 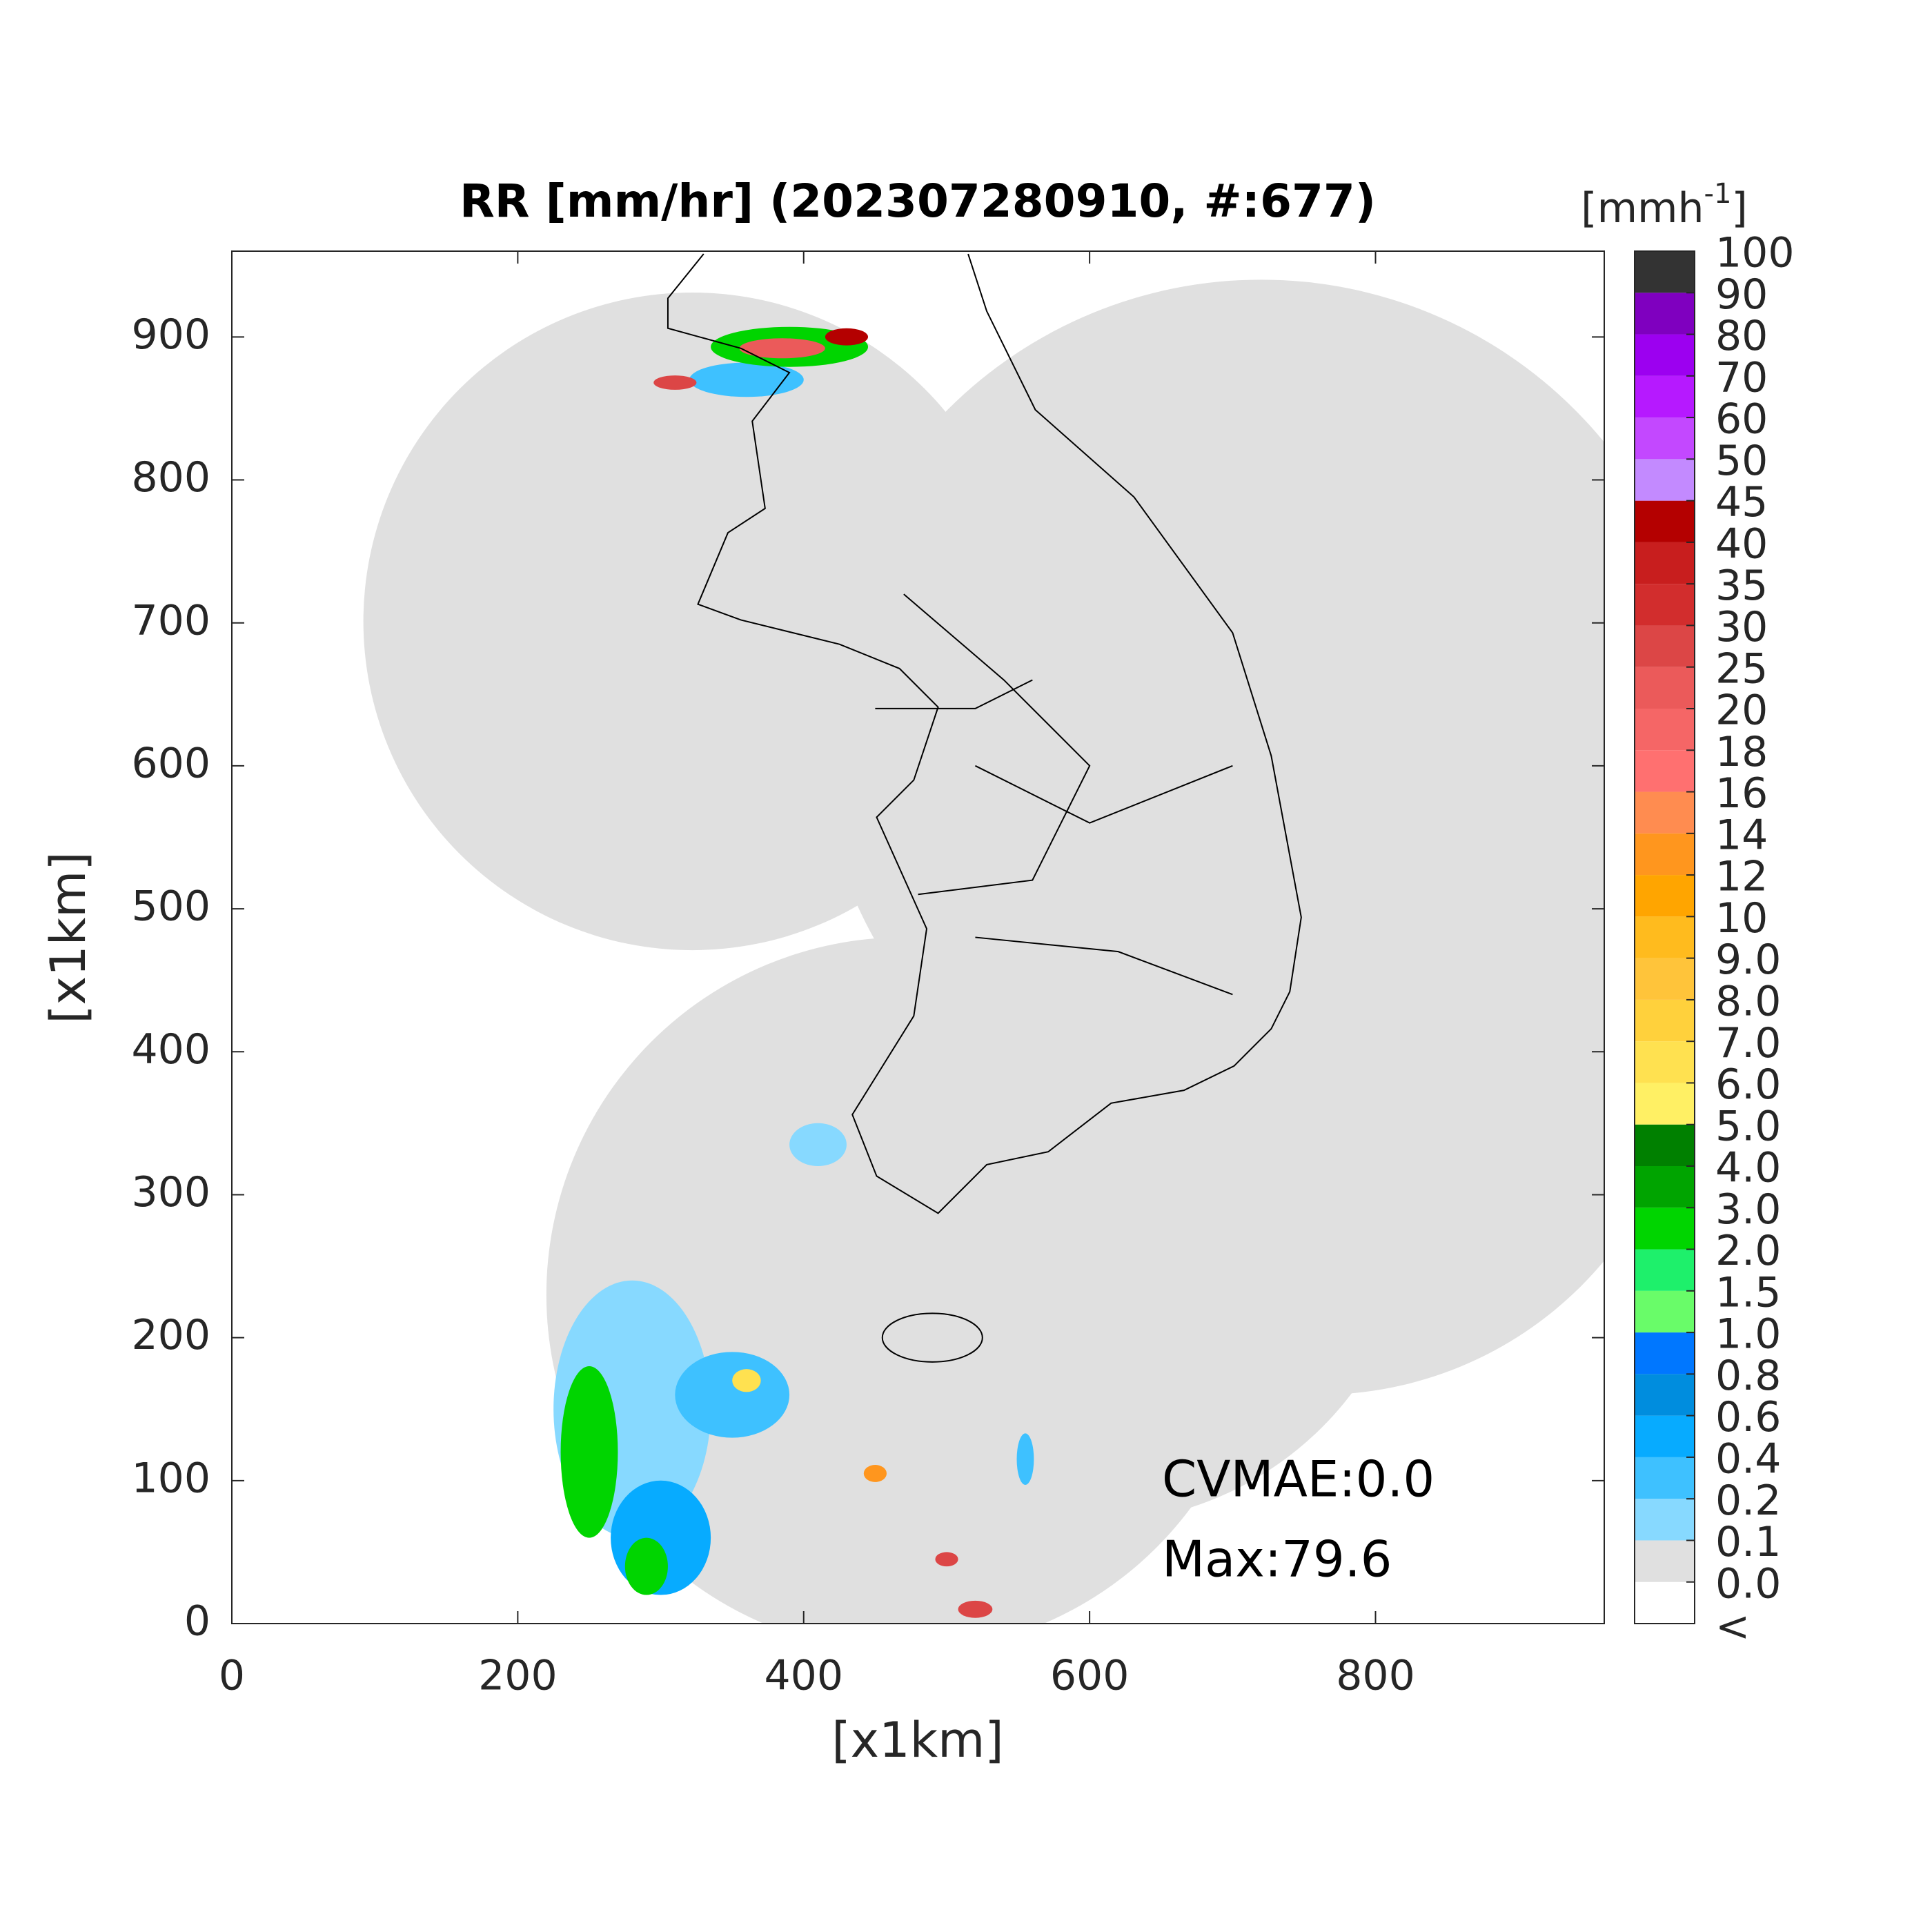 What do you see at coordinates (1741, 336) in the screenshot?
I see `colorbar-label: 80` at bounding box center [1741, 336].